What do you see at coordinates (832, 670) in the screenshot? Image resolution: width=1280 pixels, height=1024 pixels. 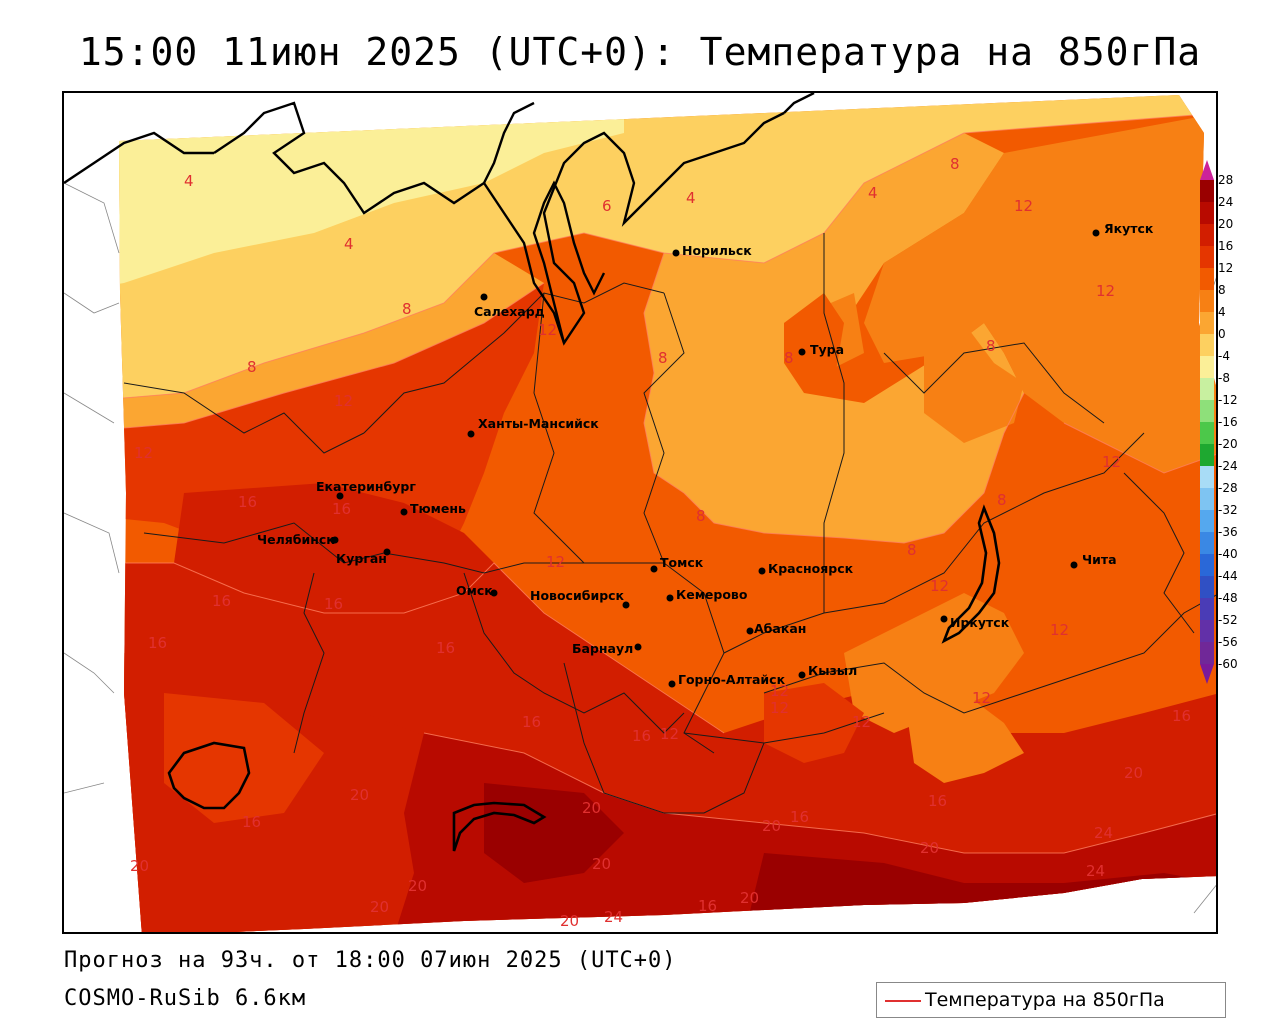 I see `city-label: Кызыл` at bounding box center [832, 670].